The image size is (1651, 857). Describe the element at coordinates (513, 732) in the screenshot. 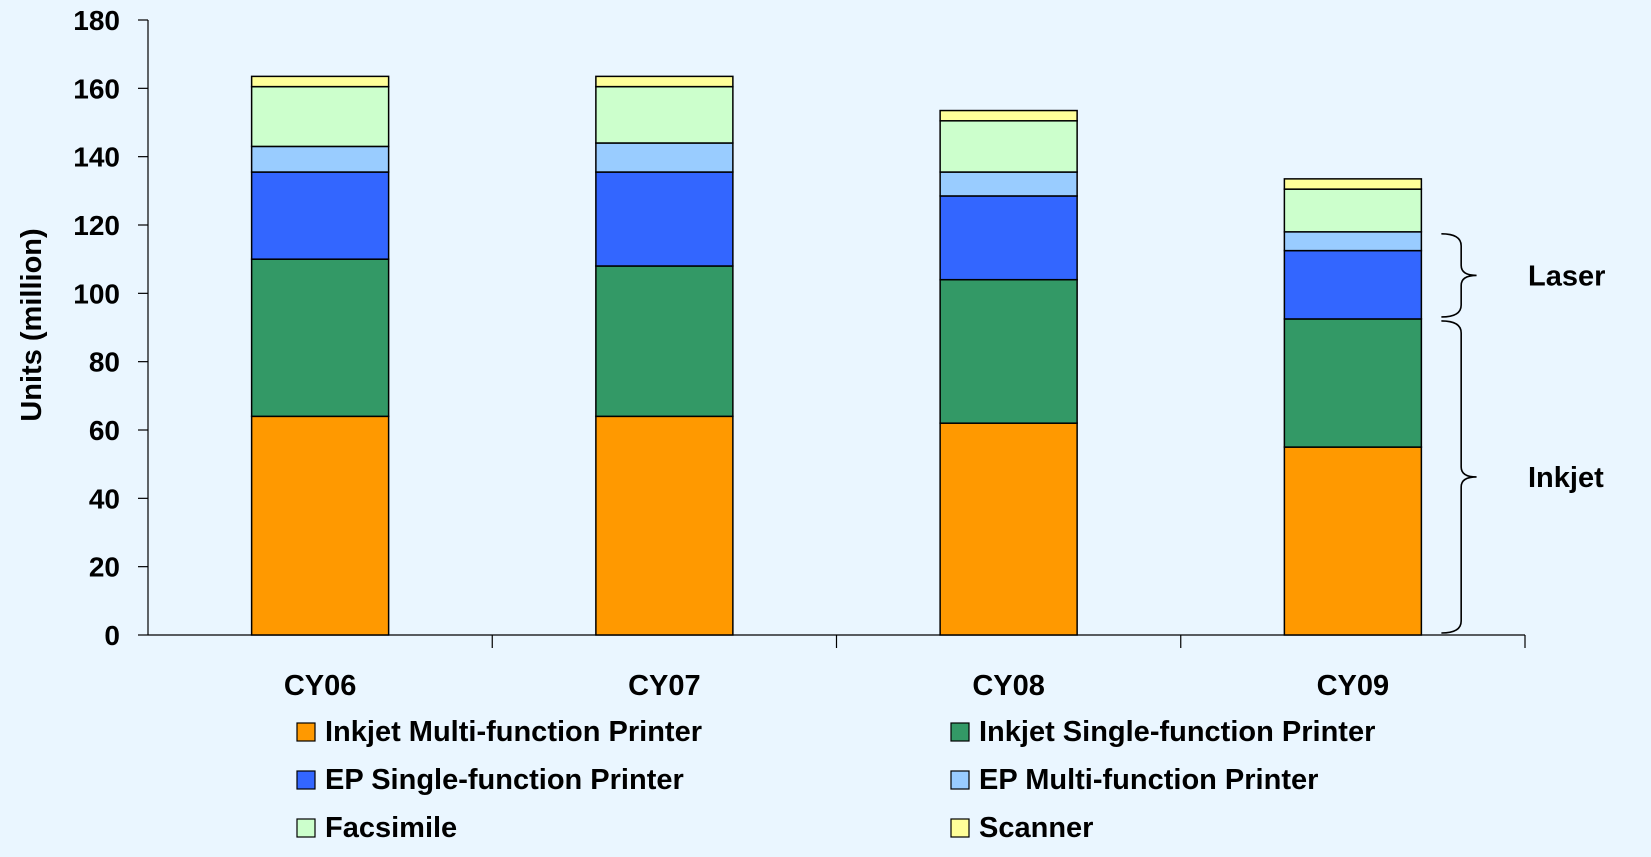

I see `legend-label-1: Inkjet Multi-function Printer` at that location.